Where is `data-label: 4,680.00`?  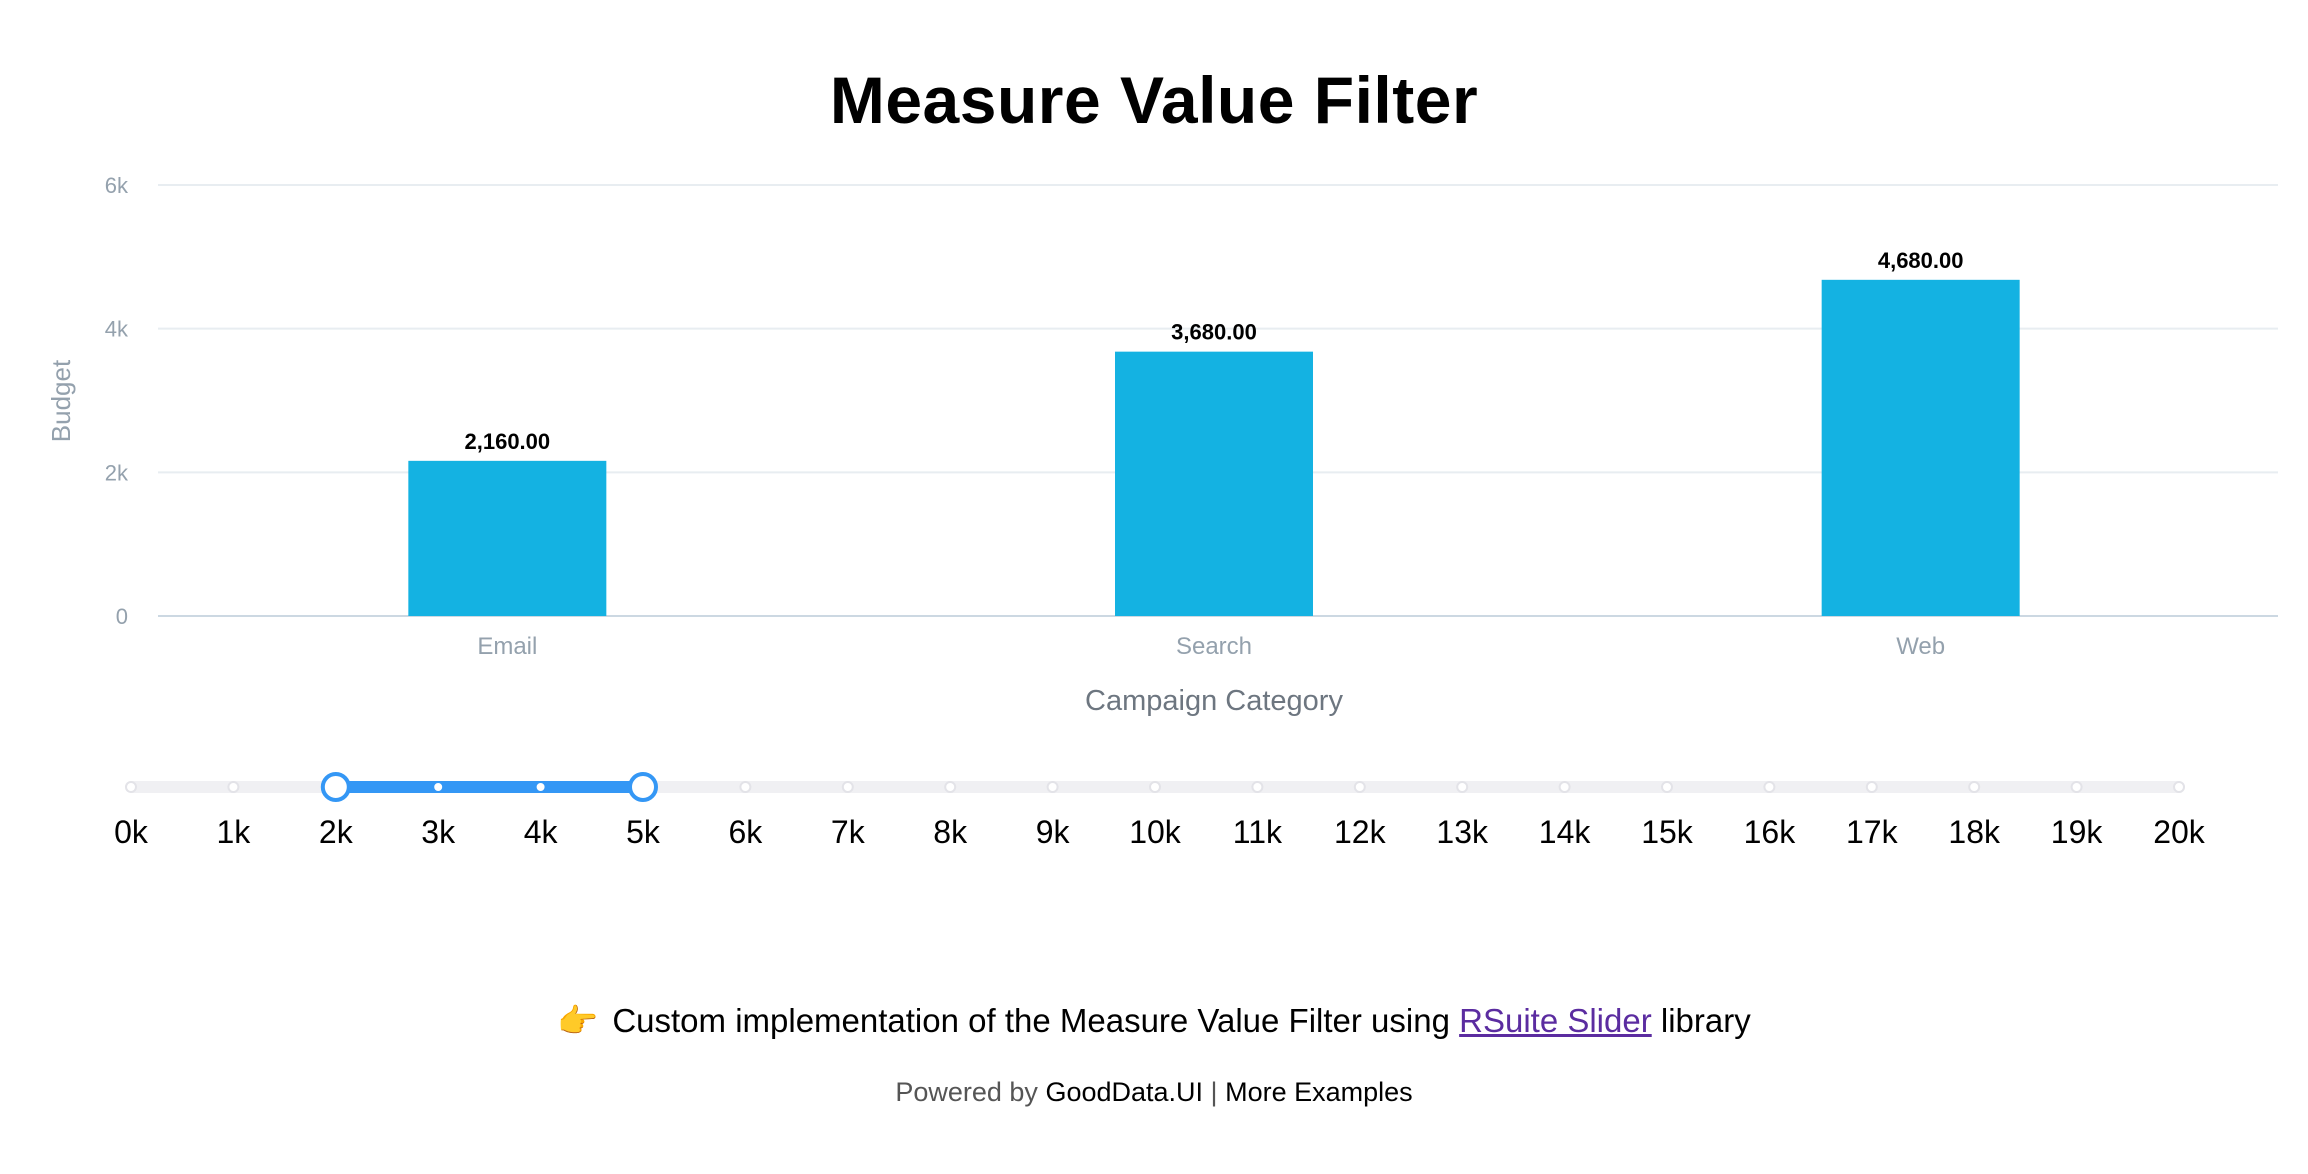 data-label: 4,680.00 is located at coordinates (1921, 260).